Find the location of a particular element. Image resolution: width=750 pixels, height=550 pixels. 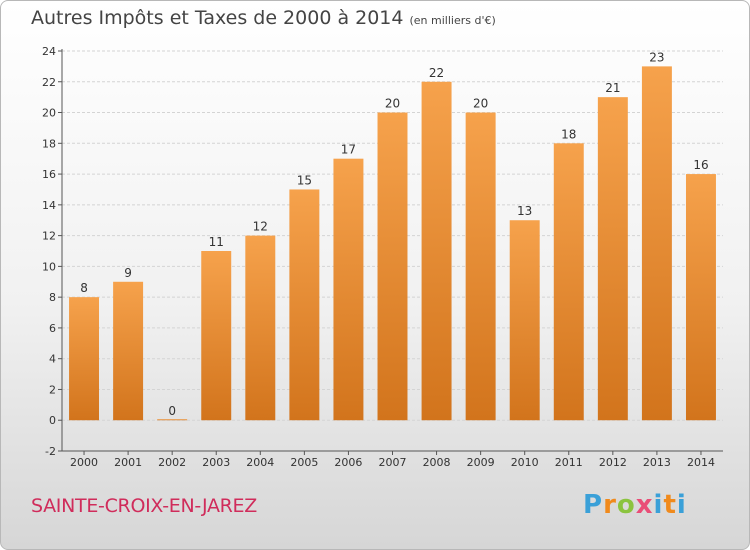

y-tick-label: 8 is located at coordinates (52, 297).